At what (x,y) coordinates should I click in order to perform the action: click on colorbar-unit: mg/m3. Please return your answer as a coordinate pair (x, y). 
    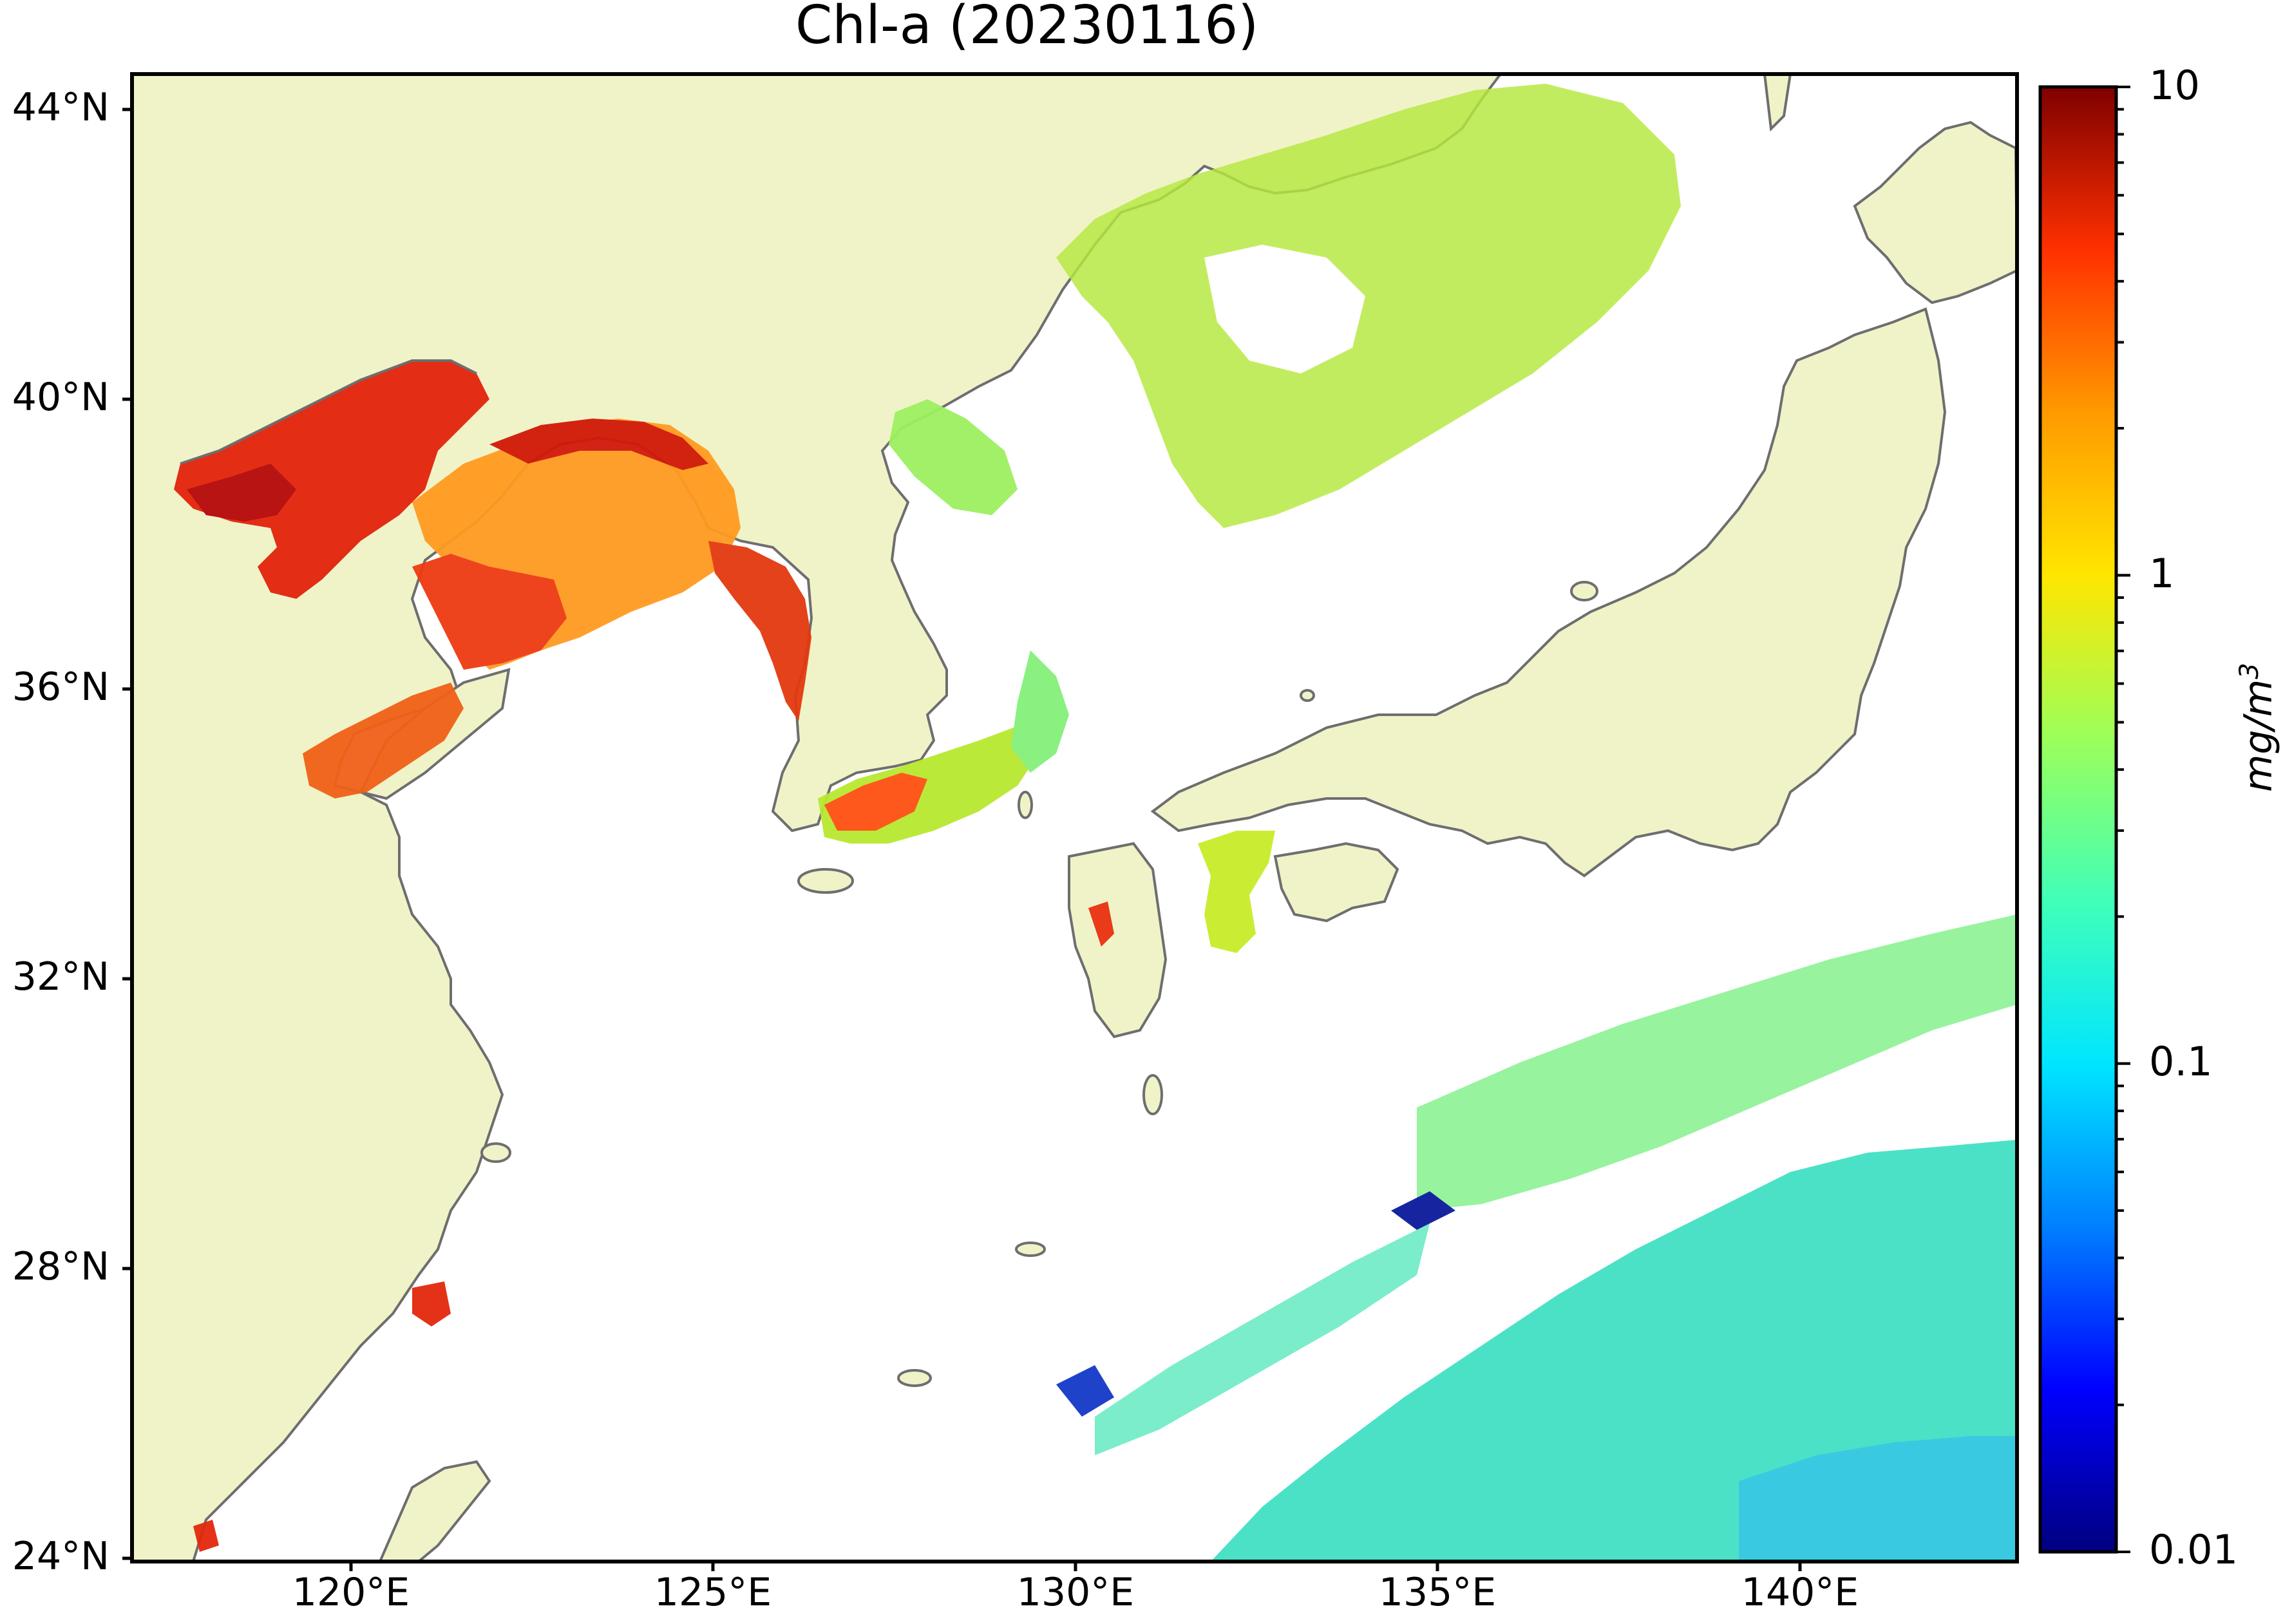
    Looking at the image, I should click on (2258, 727).